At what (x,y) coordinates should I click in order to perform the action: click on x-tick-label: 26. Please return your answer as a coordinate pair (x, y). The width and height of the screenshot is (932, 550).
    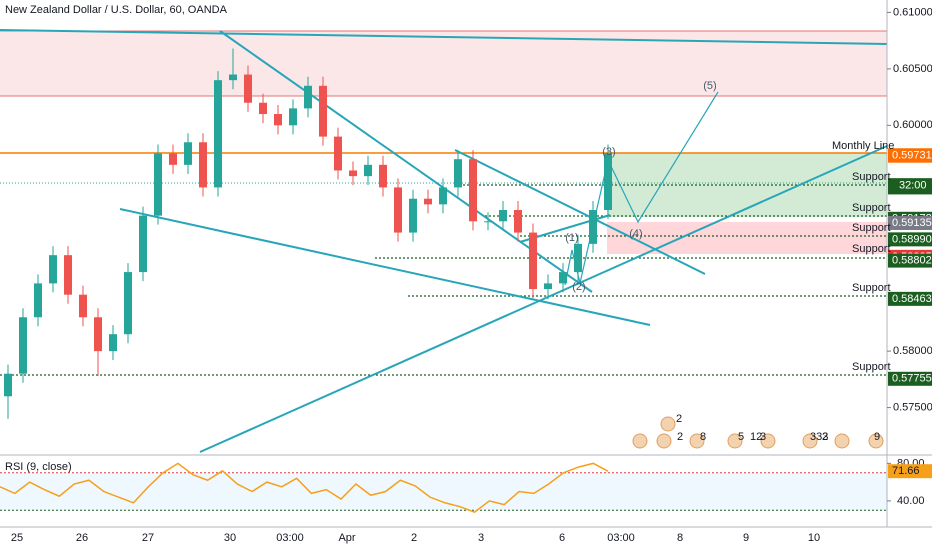
    Looking at the image, I should click on (82, 538).